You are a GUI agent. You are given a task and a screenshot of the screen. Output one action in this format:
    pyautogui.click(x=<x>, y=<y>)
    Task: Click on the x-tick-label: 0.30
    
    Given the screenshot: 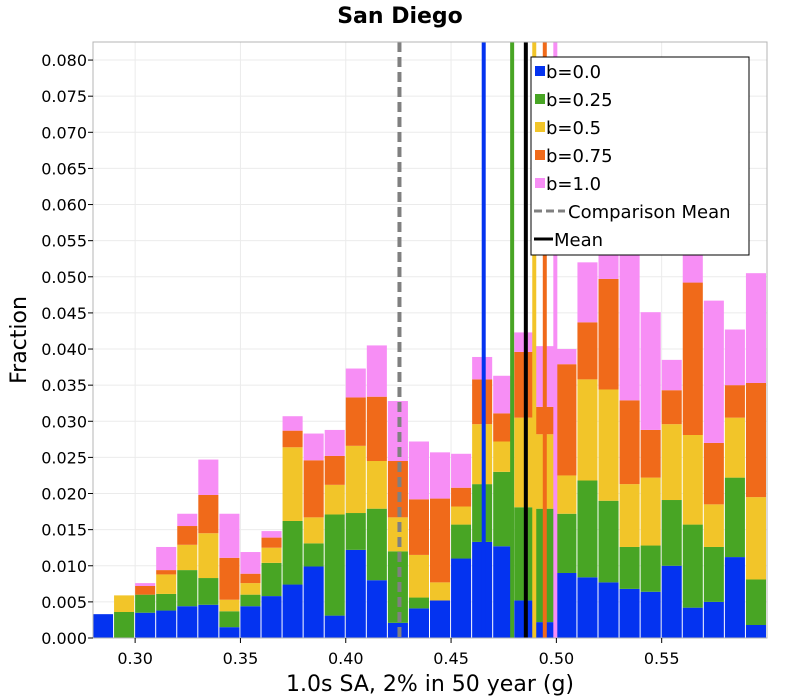 What is the action you would take?
    pyautogui.click(x=135, y=658)
    